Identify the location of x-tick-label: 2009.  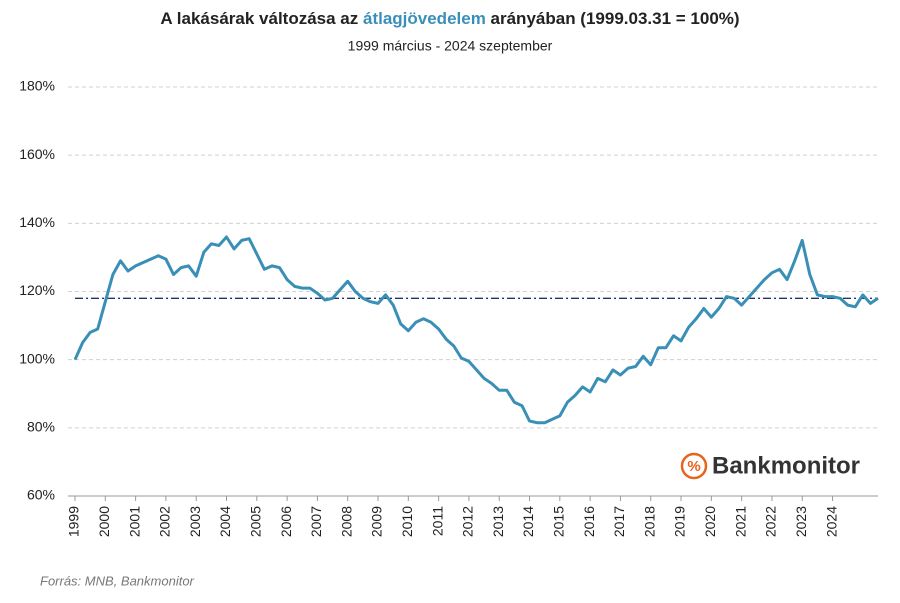
(377, 521).